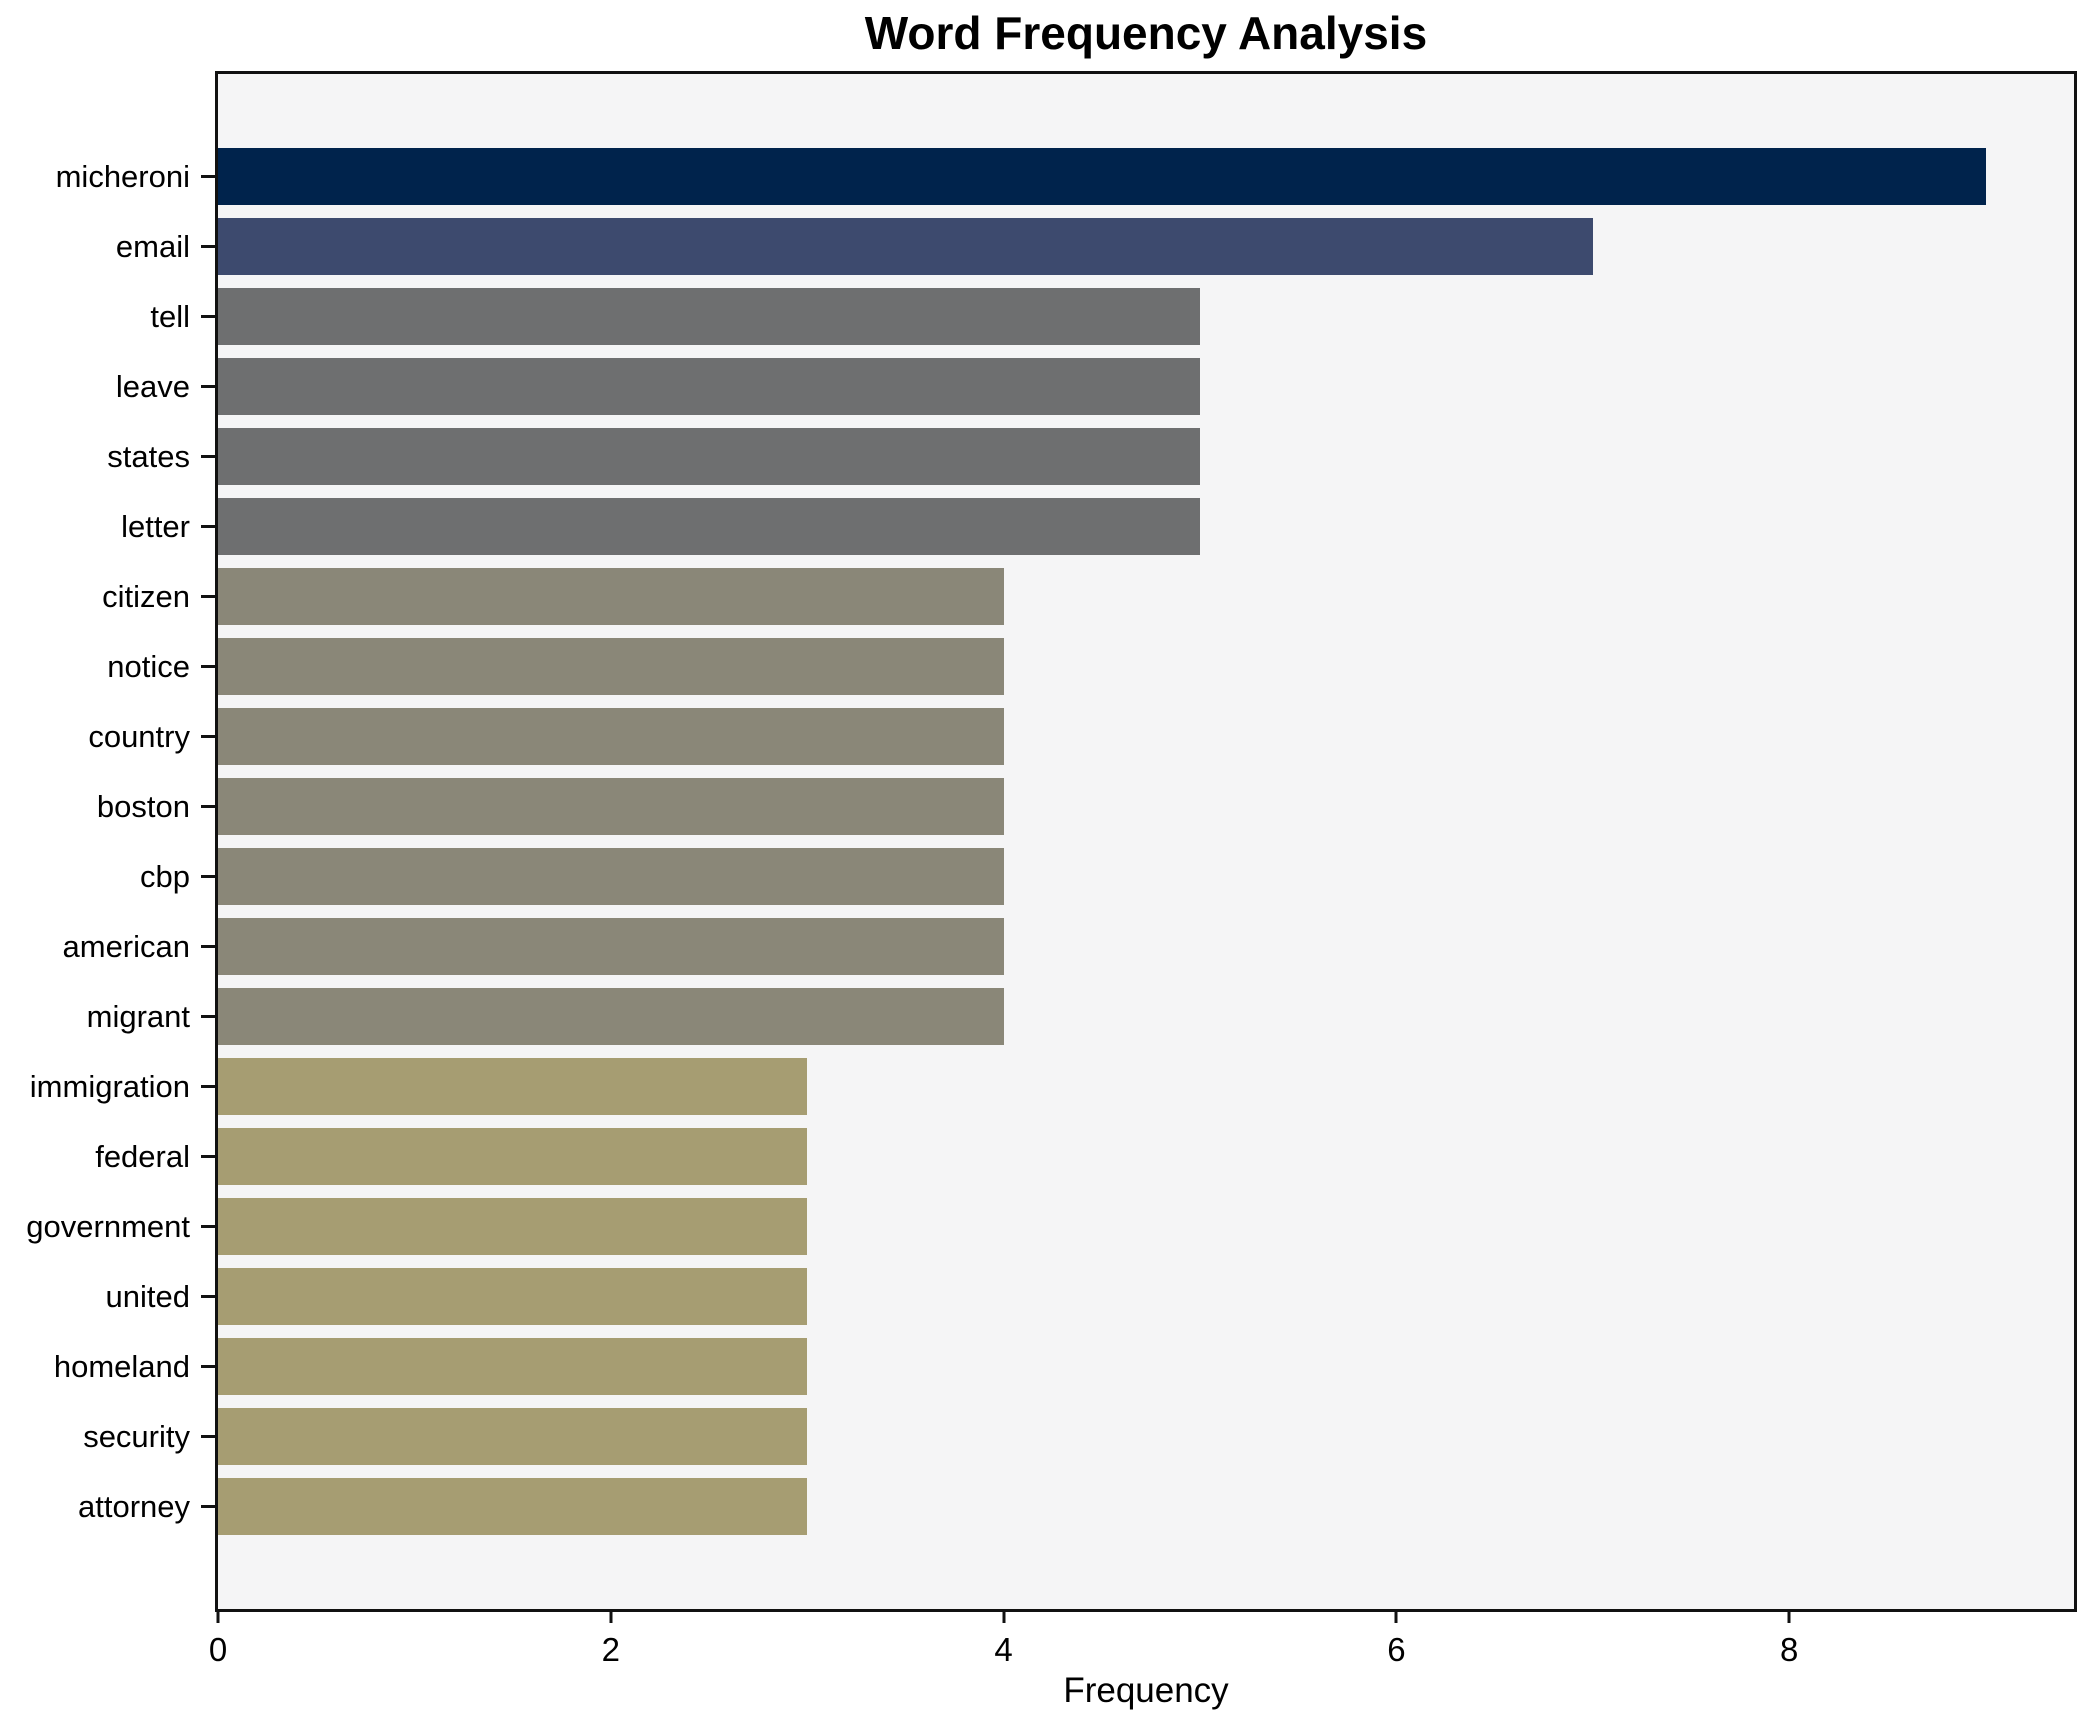 The image size is (2095, 1722). Describe the element at coordinates (142, 1156) in the screenshot. I see `y-tick-label: federal` at that location.